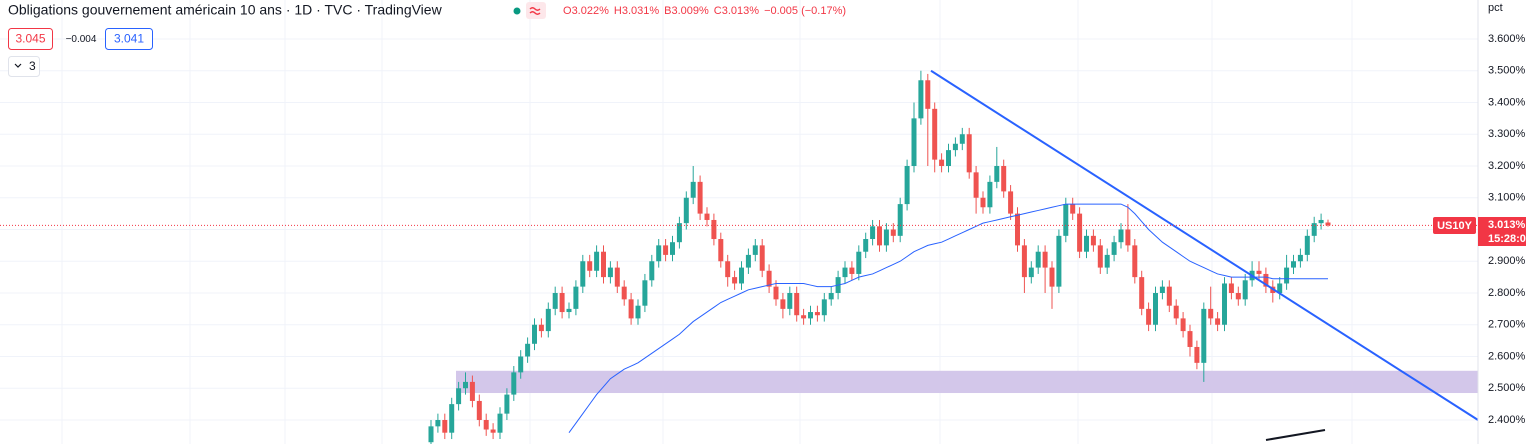  Describe the element at coordinates (129, 39) in the screenshot. I see `ask-box` at that location.